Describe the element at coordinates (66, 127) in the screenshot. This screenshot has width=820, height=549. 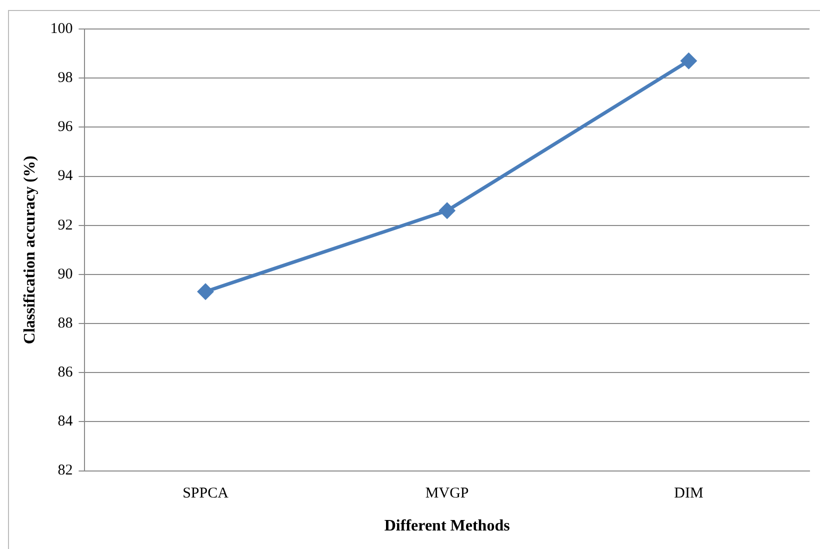
I see `y-tick-label: 96` at that location.